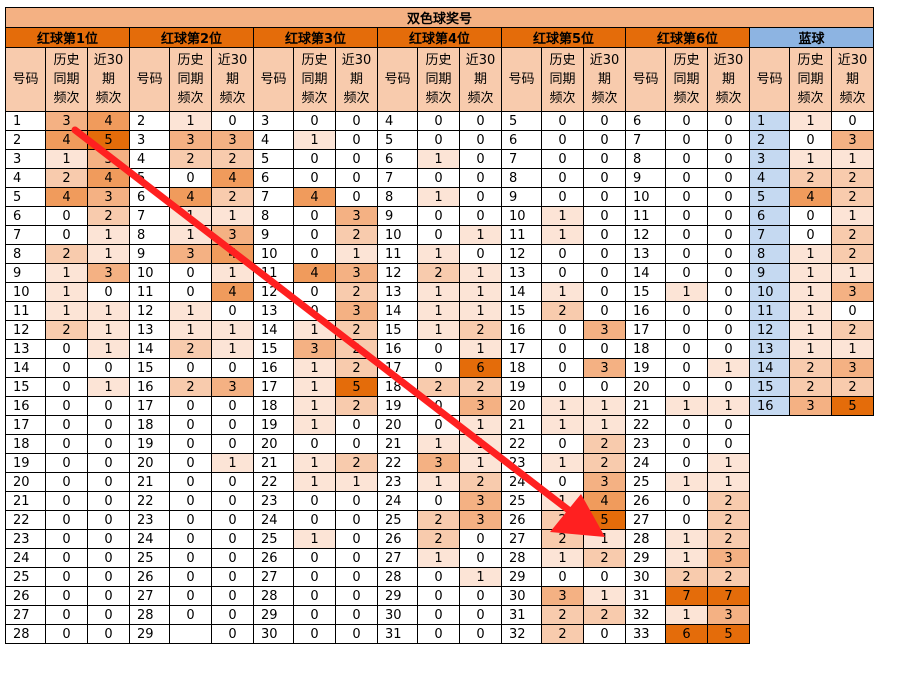 The height and width of the screenshot is (685, 897). Describe the element at coordinates (728, 596) in the screenshot. I see `recent-frequency: 7` at that location.